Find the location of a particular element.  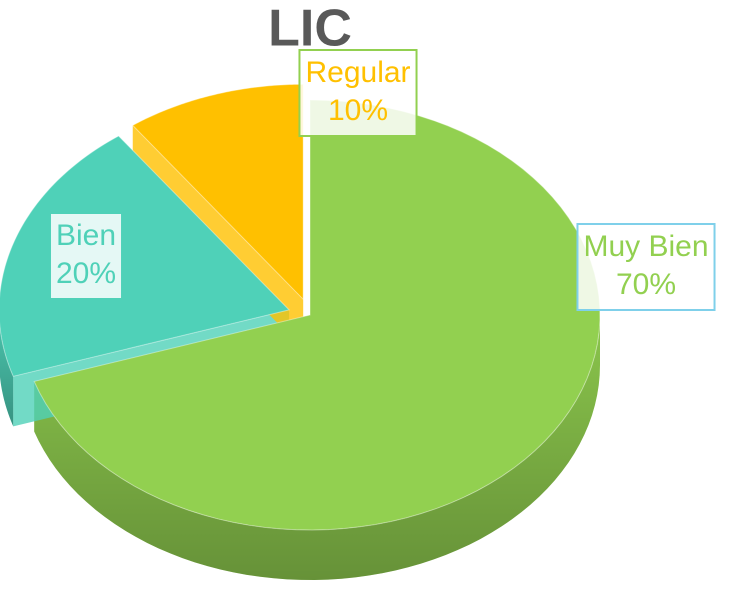

data-label: Regular 10% is located at coordinates (358, 93).